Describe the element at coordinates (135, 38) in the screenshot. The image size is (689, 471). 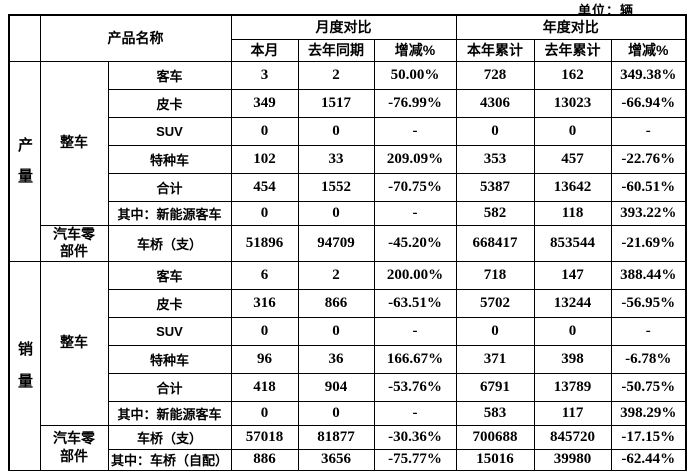
I see `header-product-name: 产品名称` at that location.